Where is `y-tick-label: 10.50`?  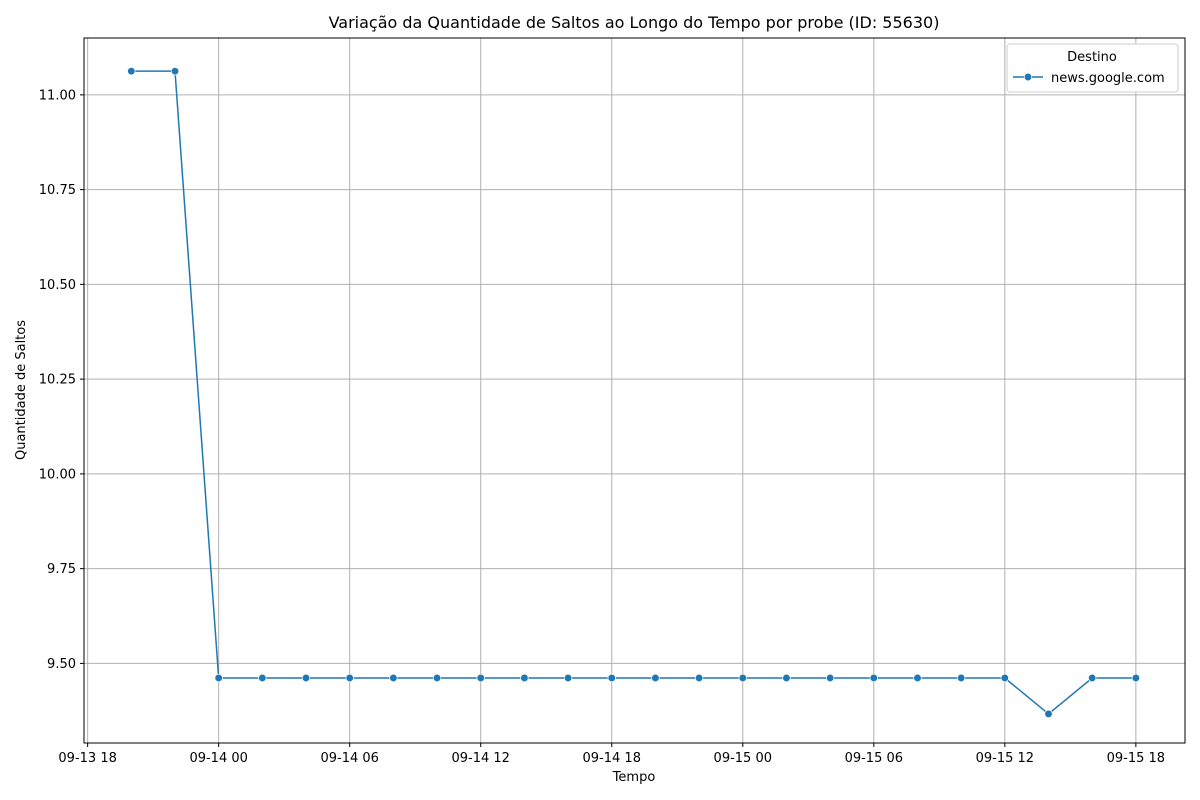 y-tick-label: 10.50 is located at coordinates (57, 285).